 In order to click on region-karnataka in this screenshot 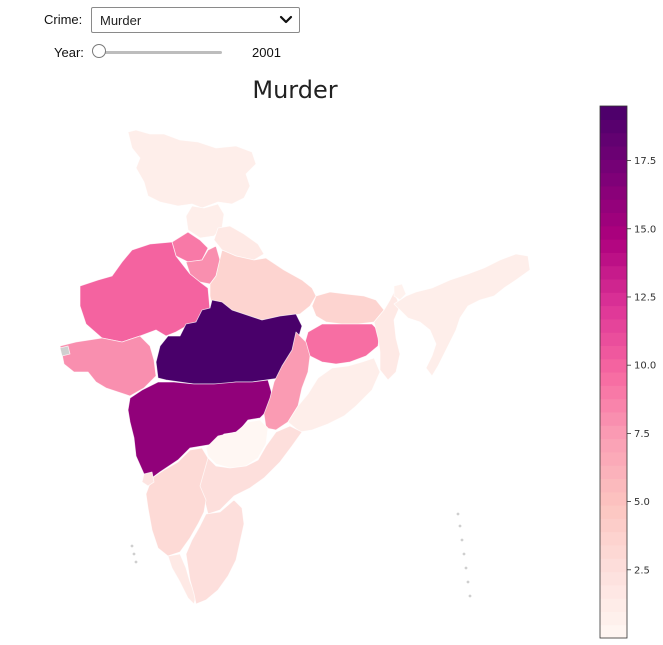, I will do `click(177, 502)`.